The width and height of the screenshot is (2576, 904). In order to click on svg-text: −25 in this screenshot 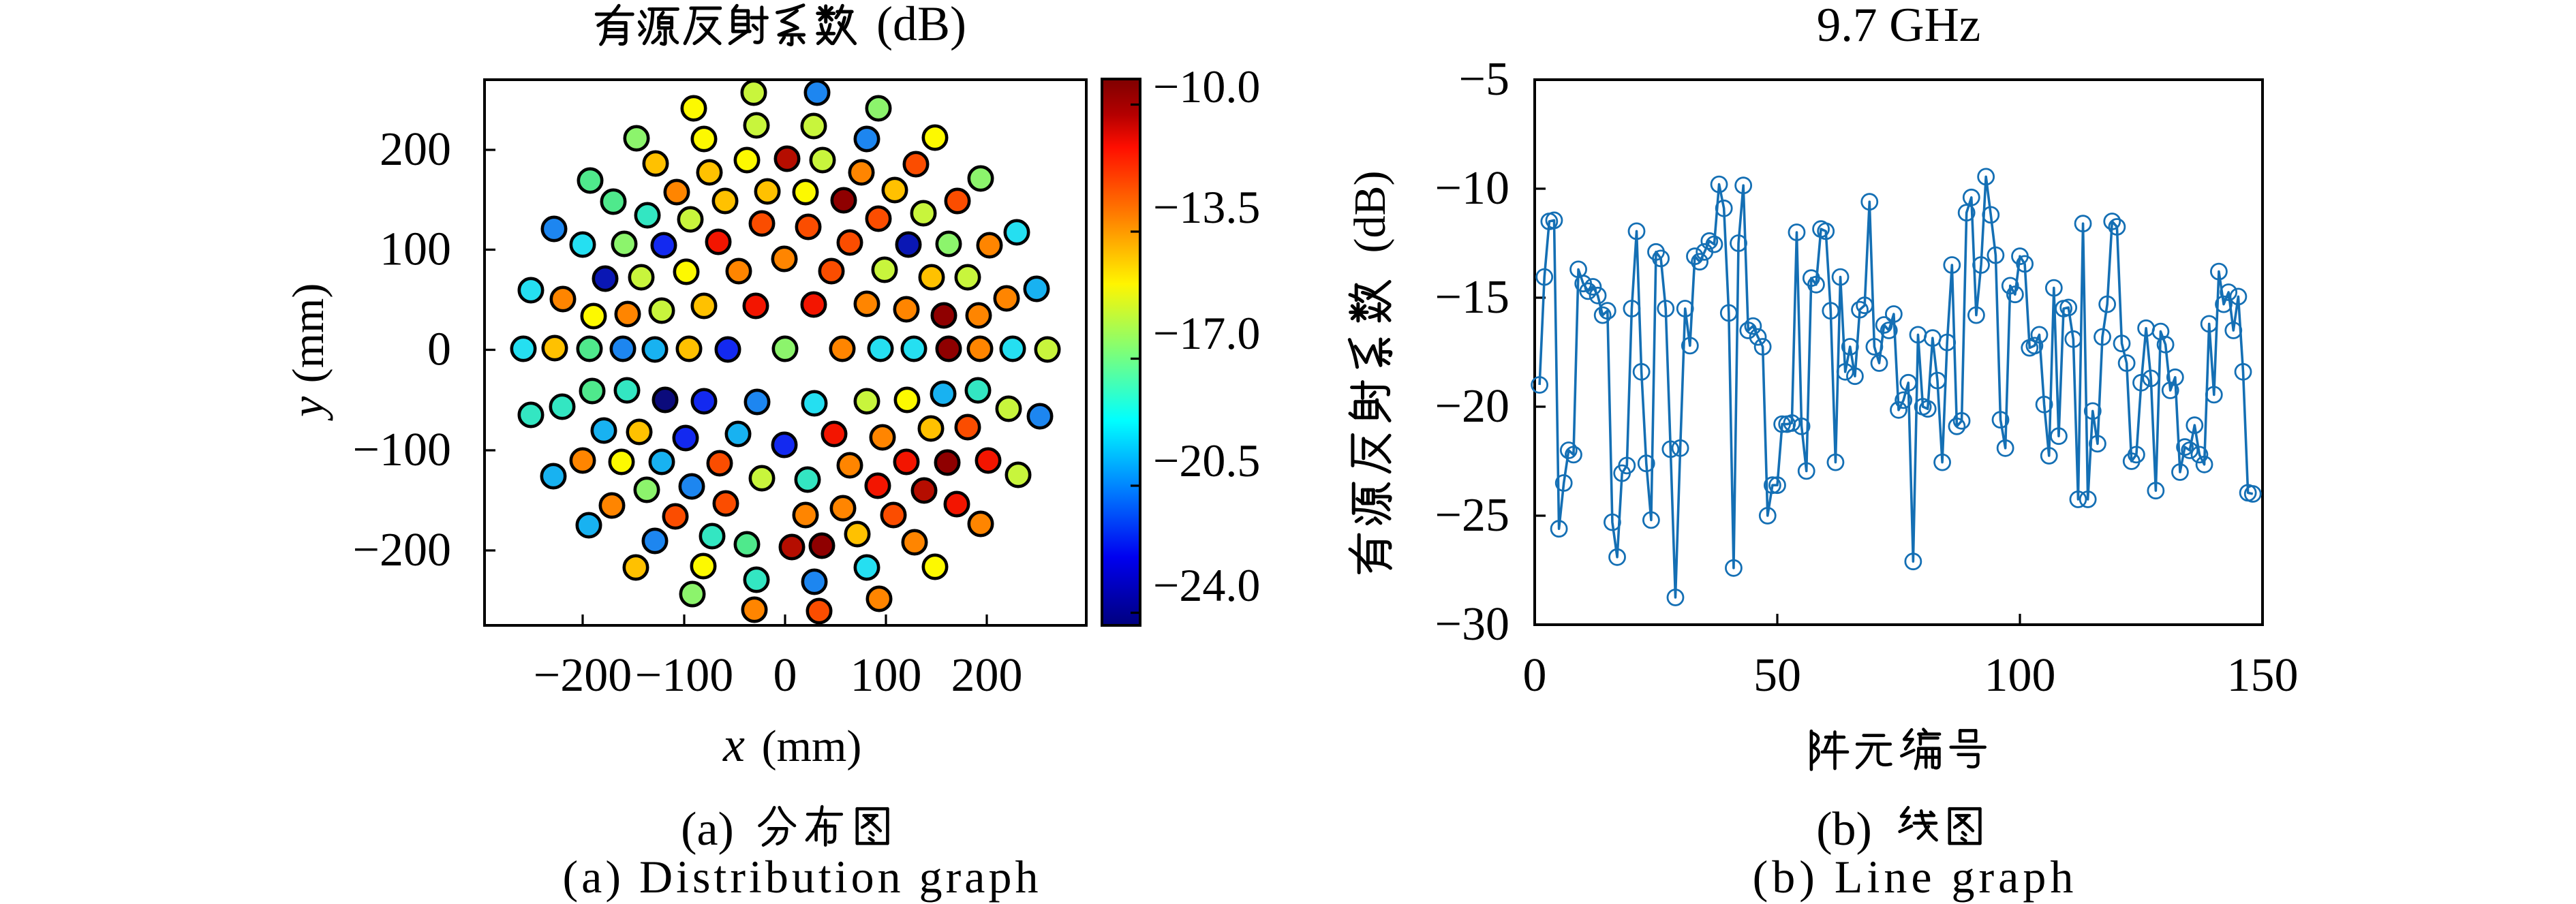, I will do `click(1472, 515)`.